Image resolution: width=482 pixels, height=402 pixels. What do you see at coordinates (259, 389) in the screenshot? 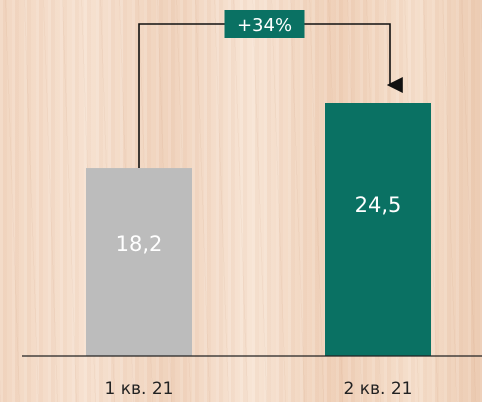
I see `category-labels: 1 кв. 21 2 кв. 21` at bounding box center [259, 389].